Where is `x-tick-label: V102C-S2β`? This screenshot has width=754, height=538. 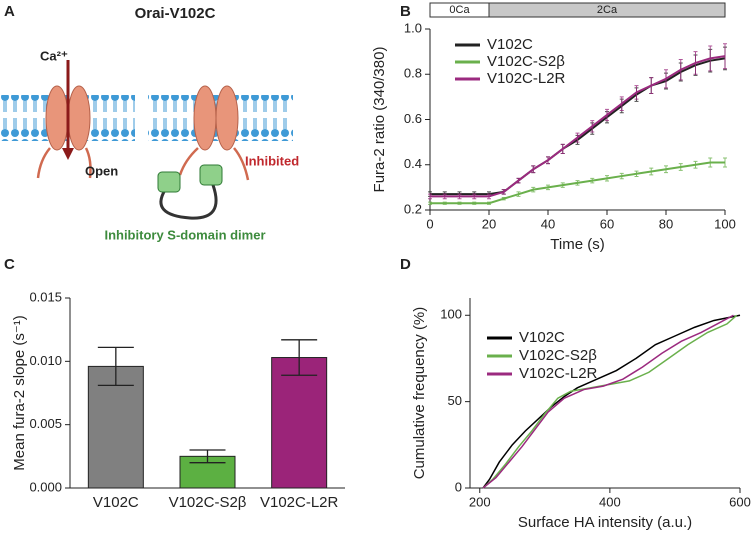
x-tick-label: V102C-S2β is located at coordinates (208, 502).